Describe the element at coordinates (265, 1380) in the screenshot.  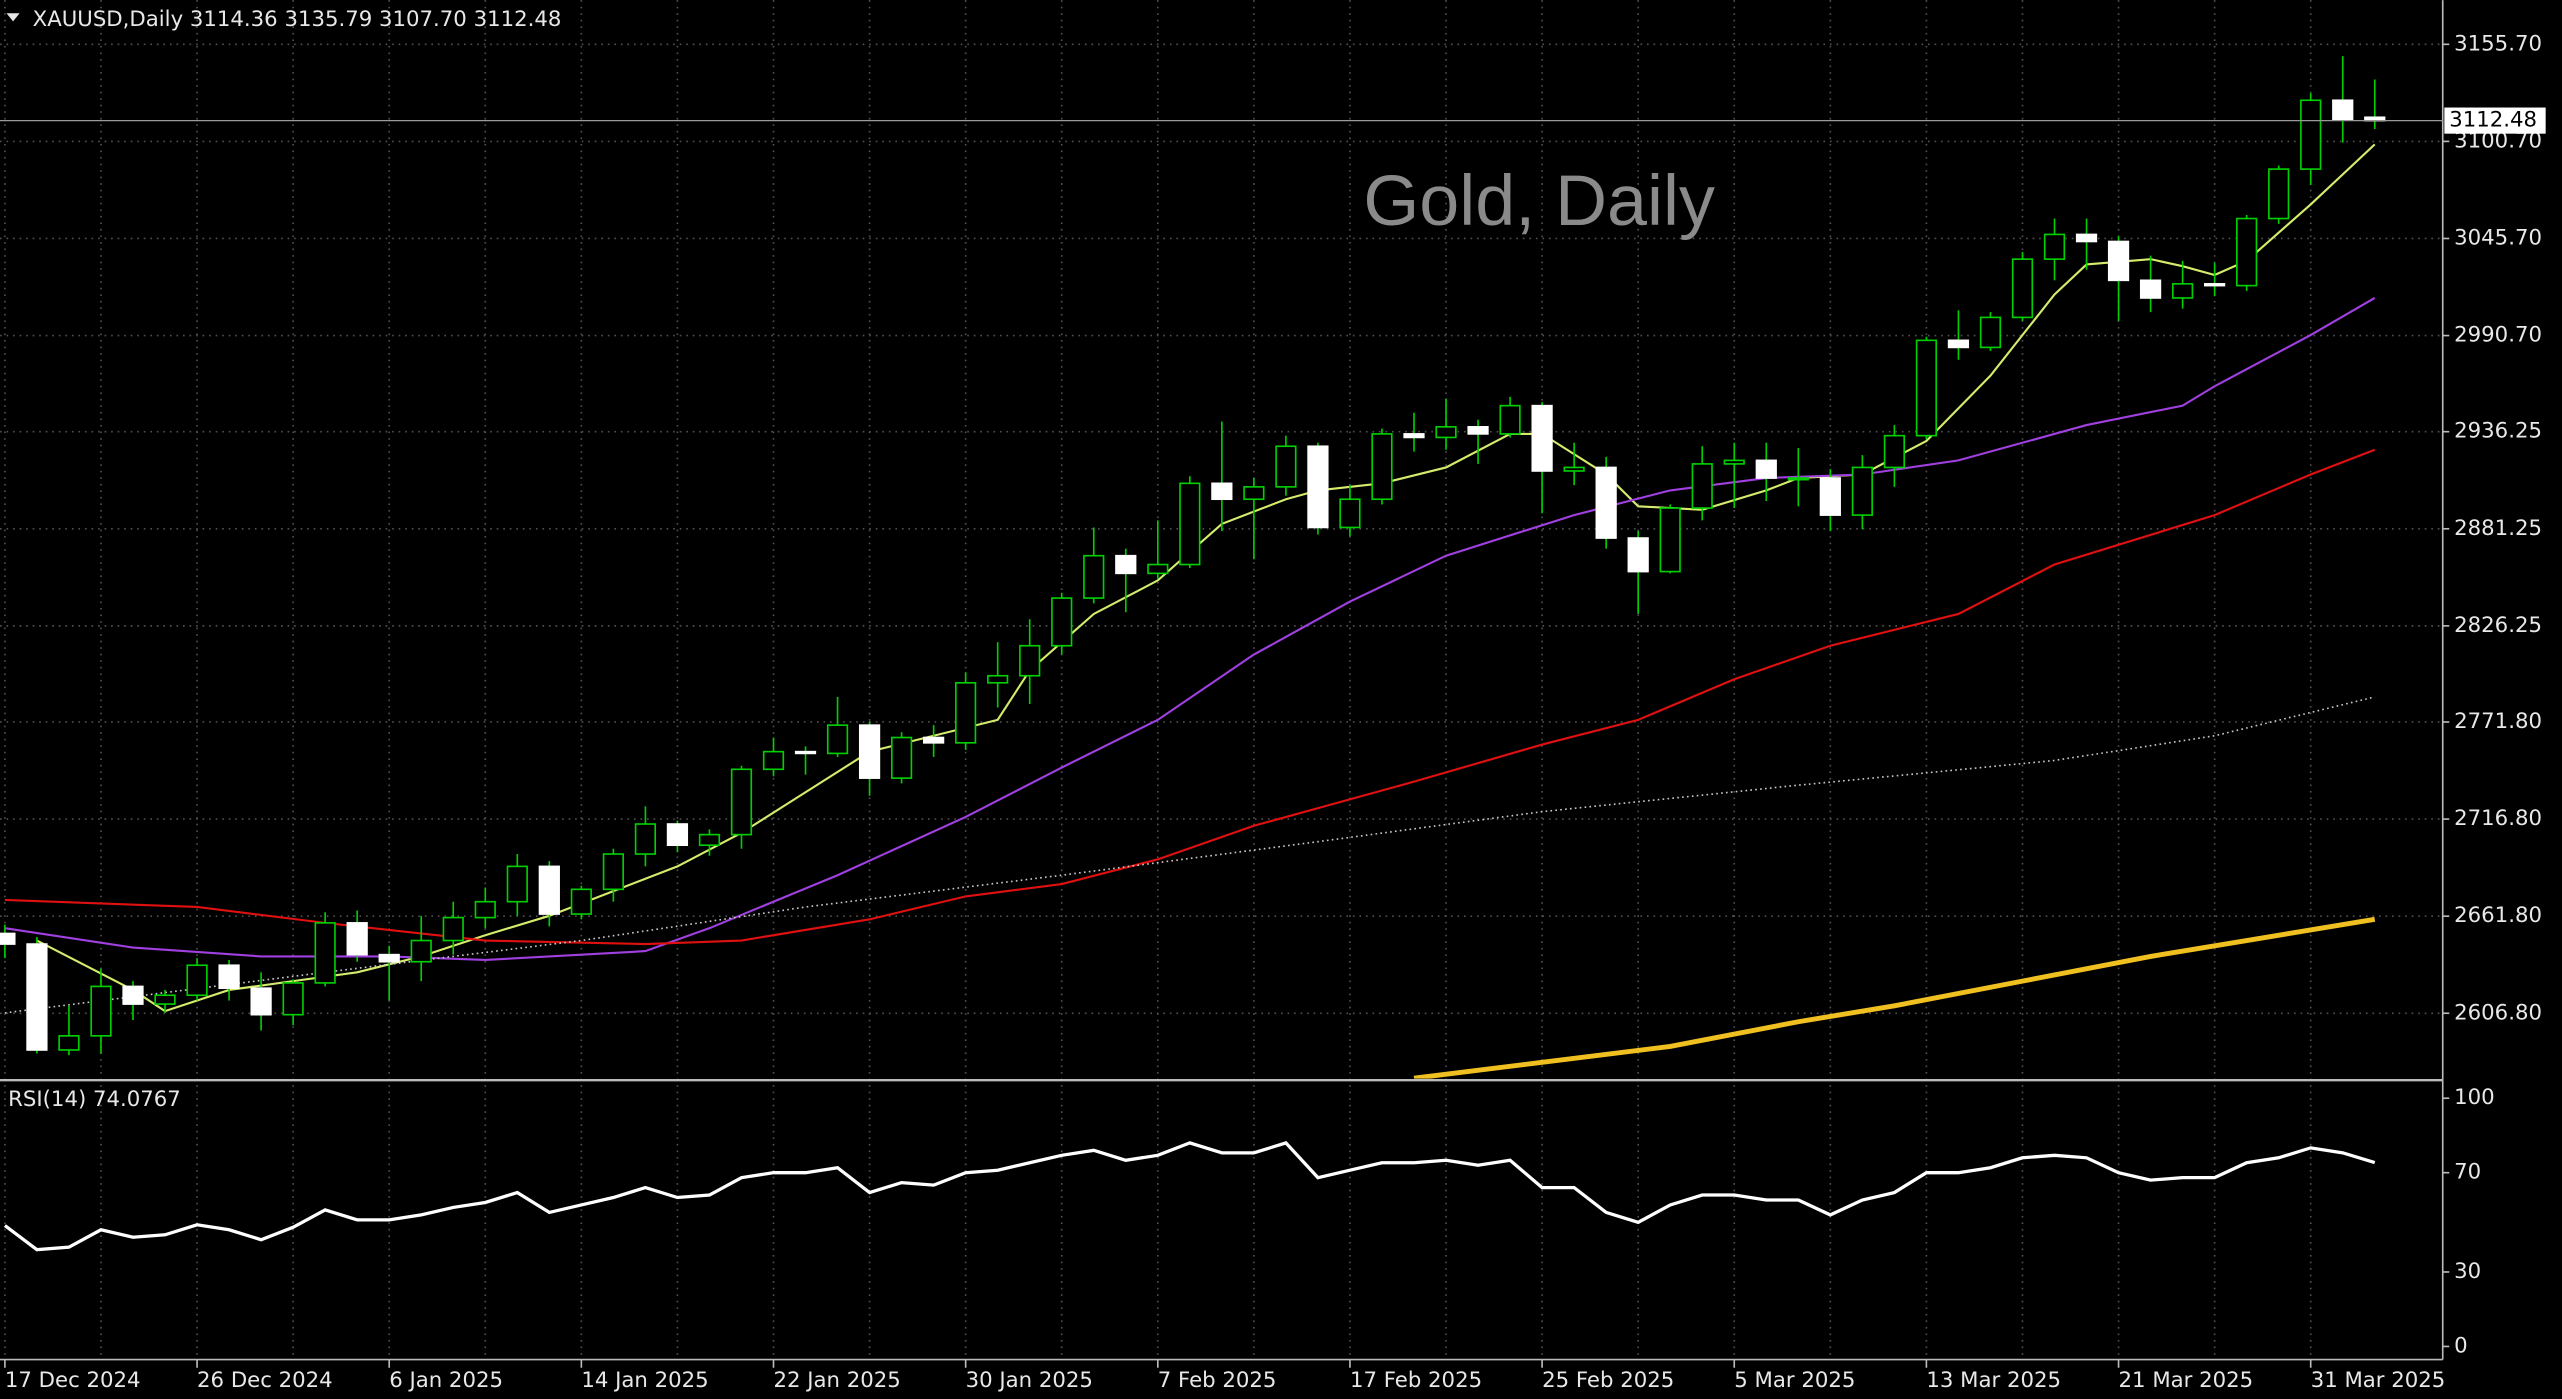
I see `x-tick-label: 26 Dec 2024` at that location.